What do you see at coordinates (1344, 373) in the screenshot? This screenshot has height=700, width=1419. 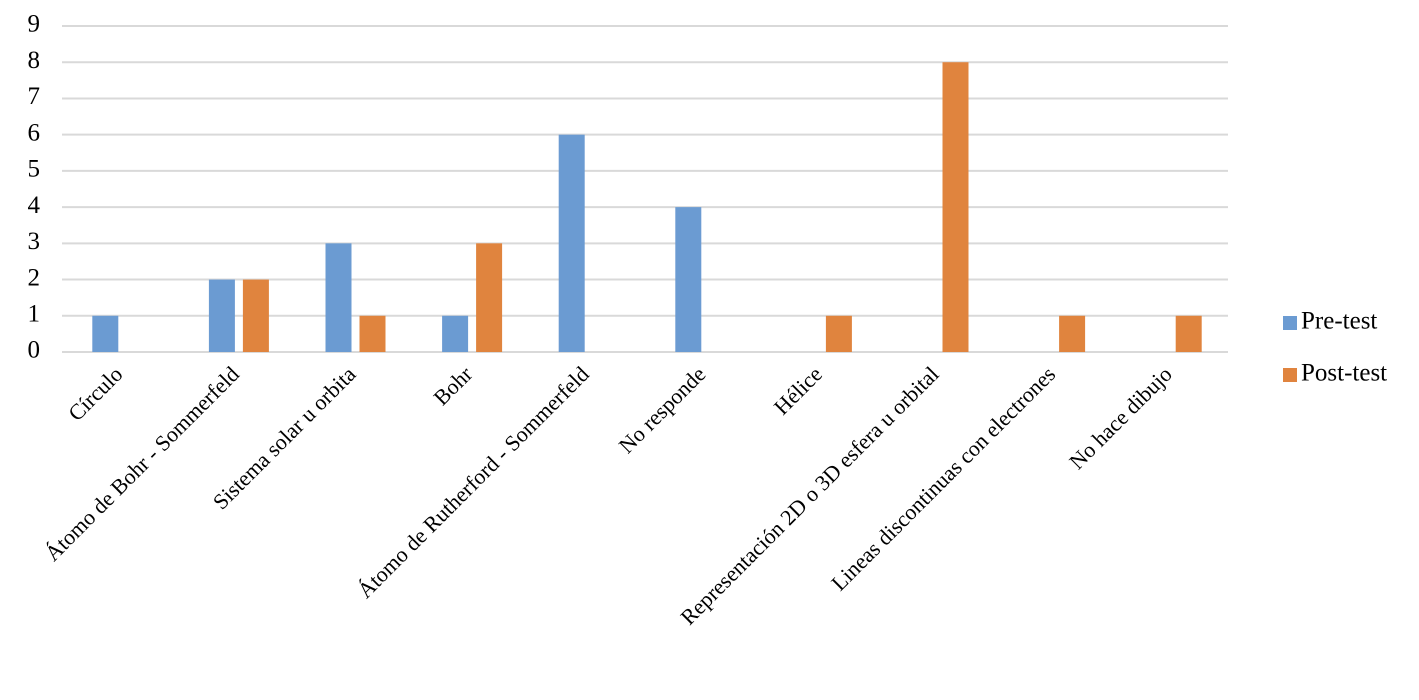 I see `legend-label: Post-test` at bounding box center [1344, 373].